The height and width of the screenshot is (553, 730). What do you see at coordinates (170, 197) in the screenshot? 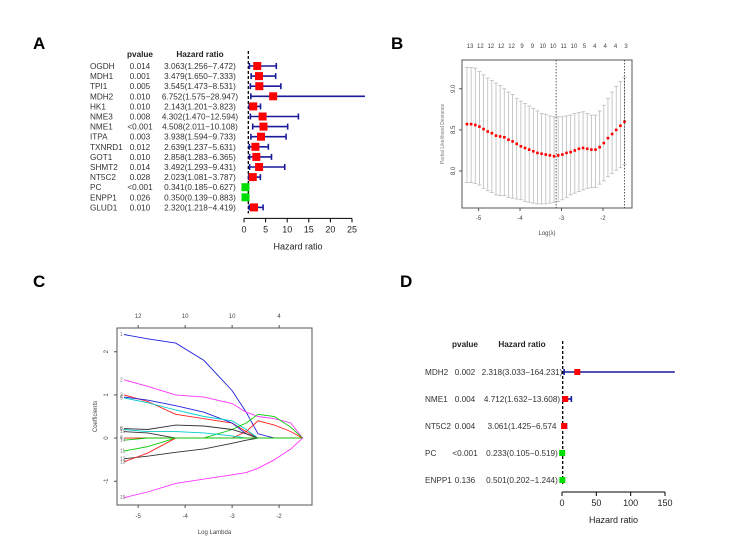
I see `table-row: ENPP1 0.026 0.350(0.139−0.883)` at bounding box center [170, 197].